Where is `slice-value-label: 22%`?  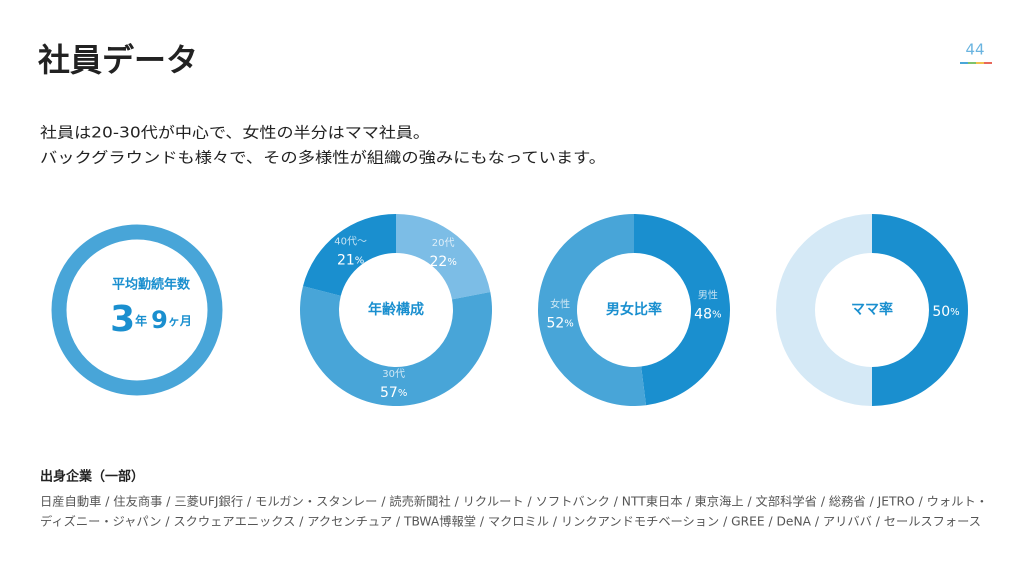
slice-value-label: 22% is located at coordinates (442, 262).